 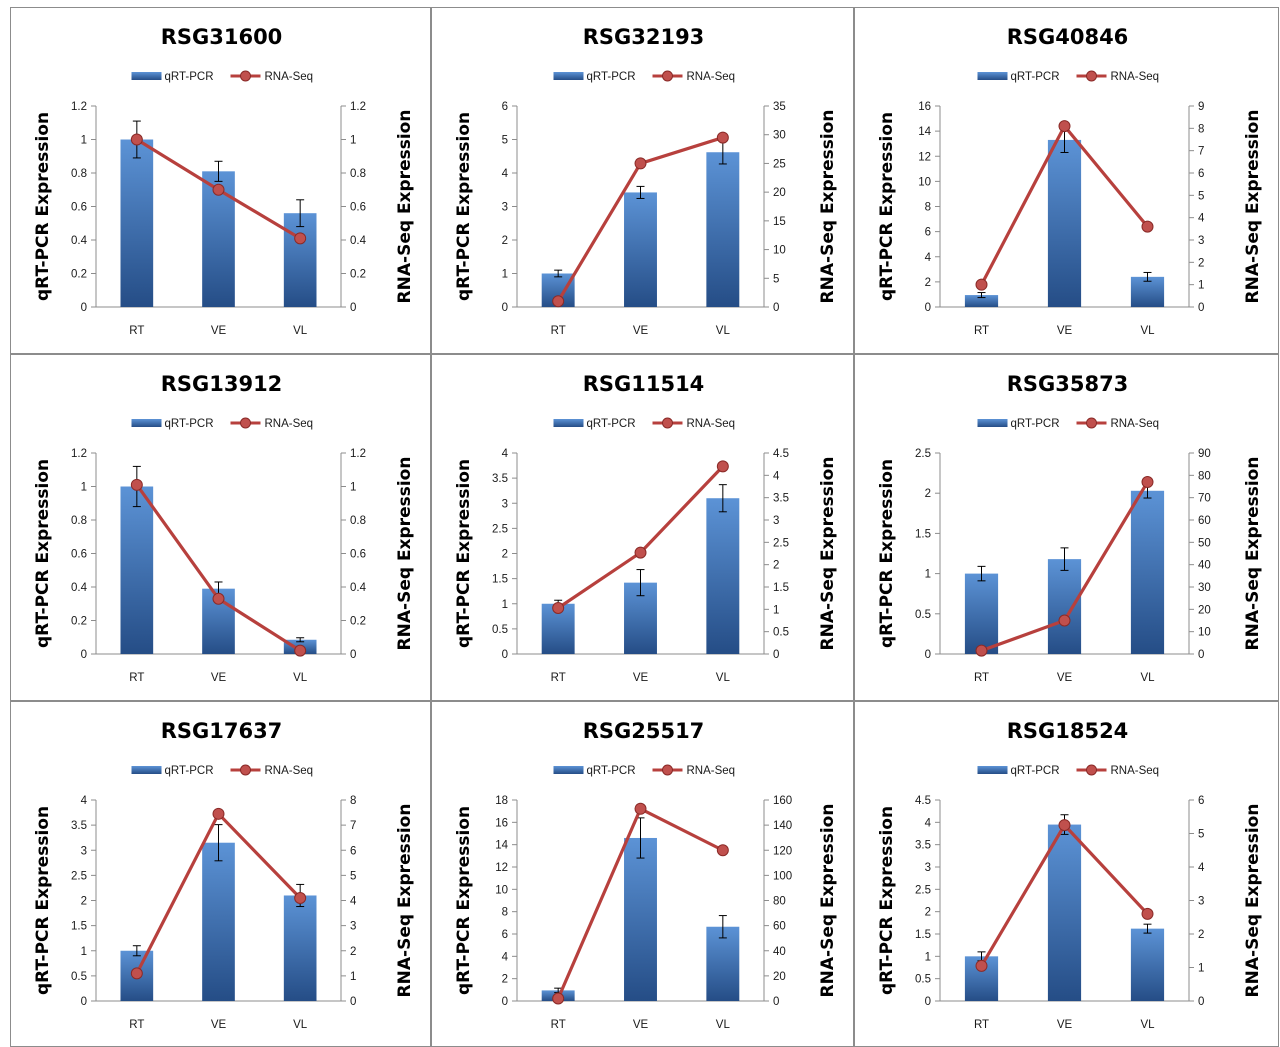 I want to click on left-tick-label: 10, so click(x=924, y=182).